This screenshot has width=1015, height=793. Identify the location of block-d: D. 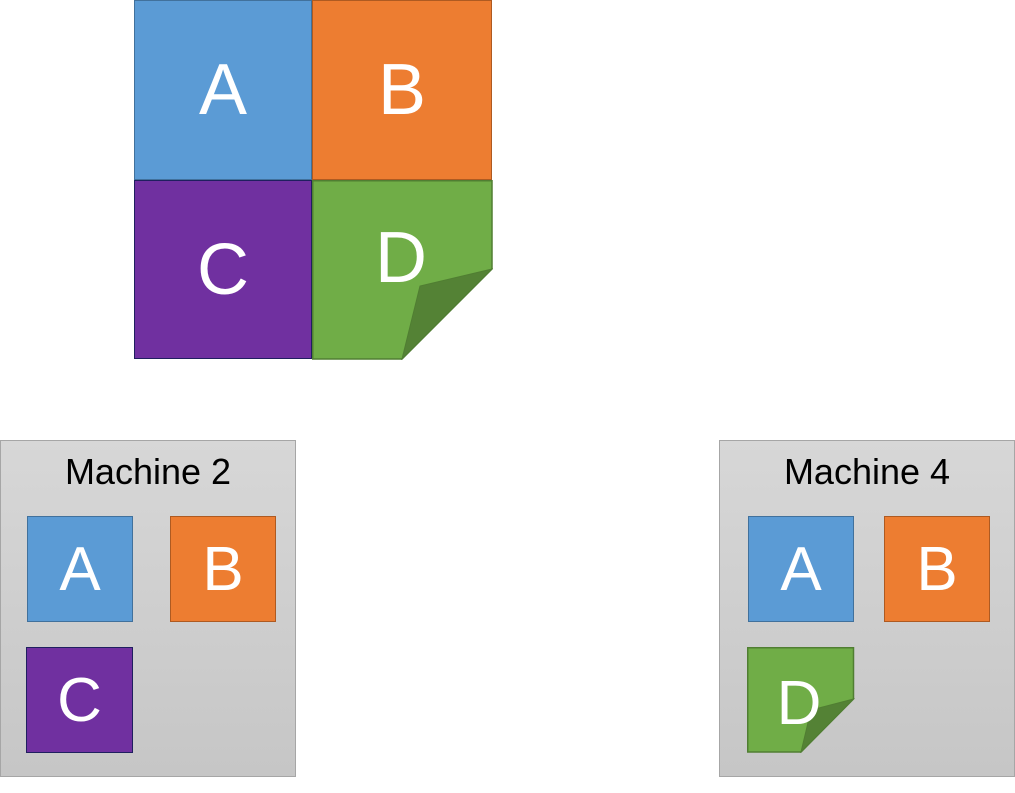
(402, 270).